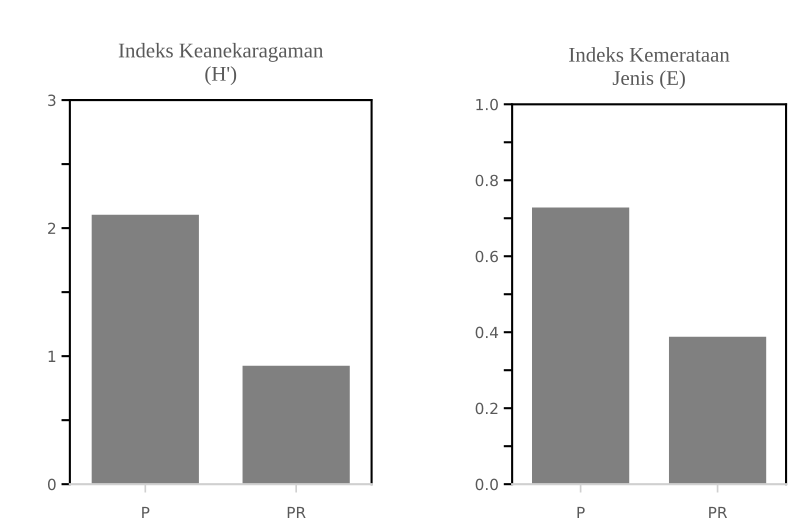 The image size is (794, 524). Describe the element at coordinates (221, 64) in the screenshot. I see `chart-title: Indeks Keanekaragaman (H')` at that location.